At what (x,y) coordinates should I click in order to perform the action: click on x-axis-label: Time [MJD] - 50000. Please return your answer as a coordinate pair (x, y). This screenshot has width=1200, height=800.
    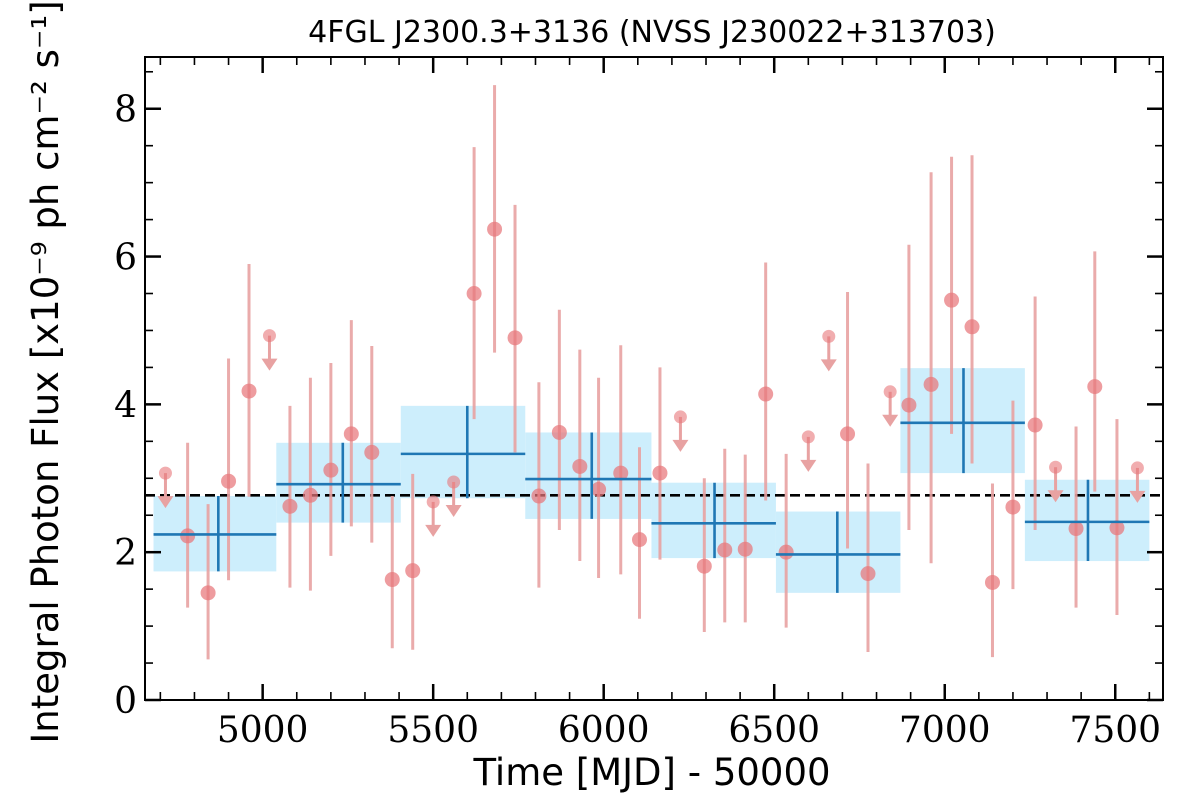
    Looking at the image, I should click on (651, 772).